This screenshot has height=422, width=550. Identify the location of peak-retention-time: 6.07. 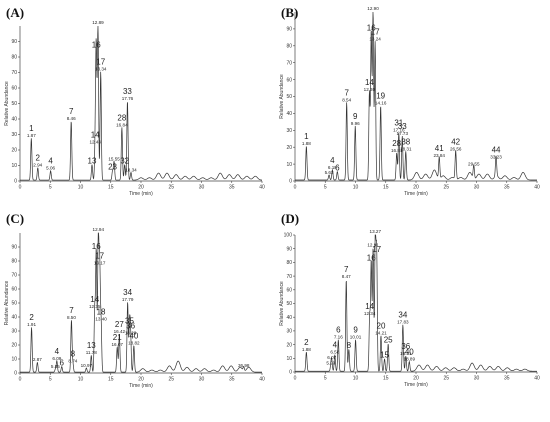
(331, 357).